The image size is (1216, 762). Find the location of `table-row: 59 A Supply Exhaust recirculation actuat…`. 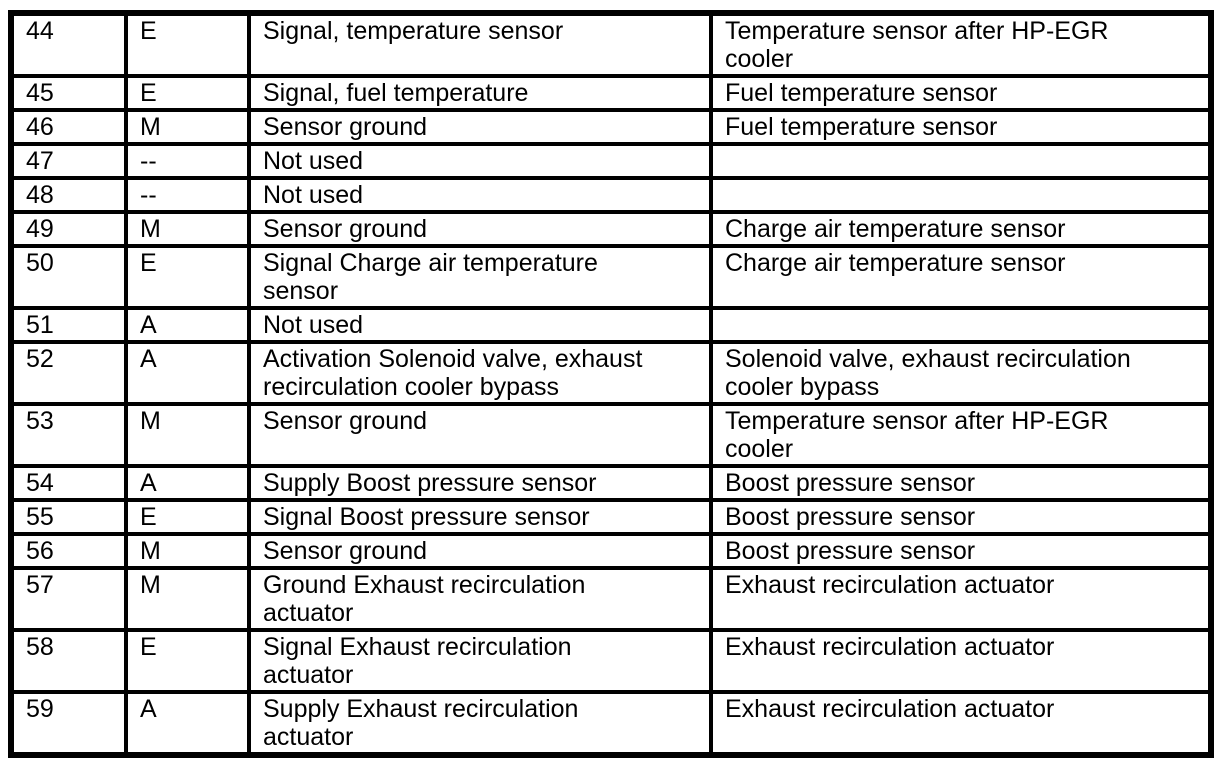

table-row: 59 A Supply Exhaust recirculation actuat… is located at coordinates (611, 723).